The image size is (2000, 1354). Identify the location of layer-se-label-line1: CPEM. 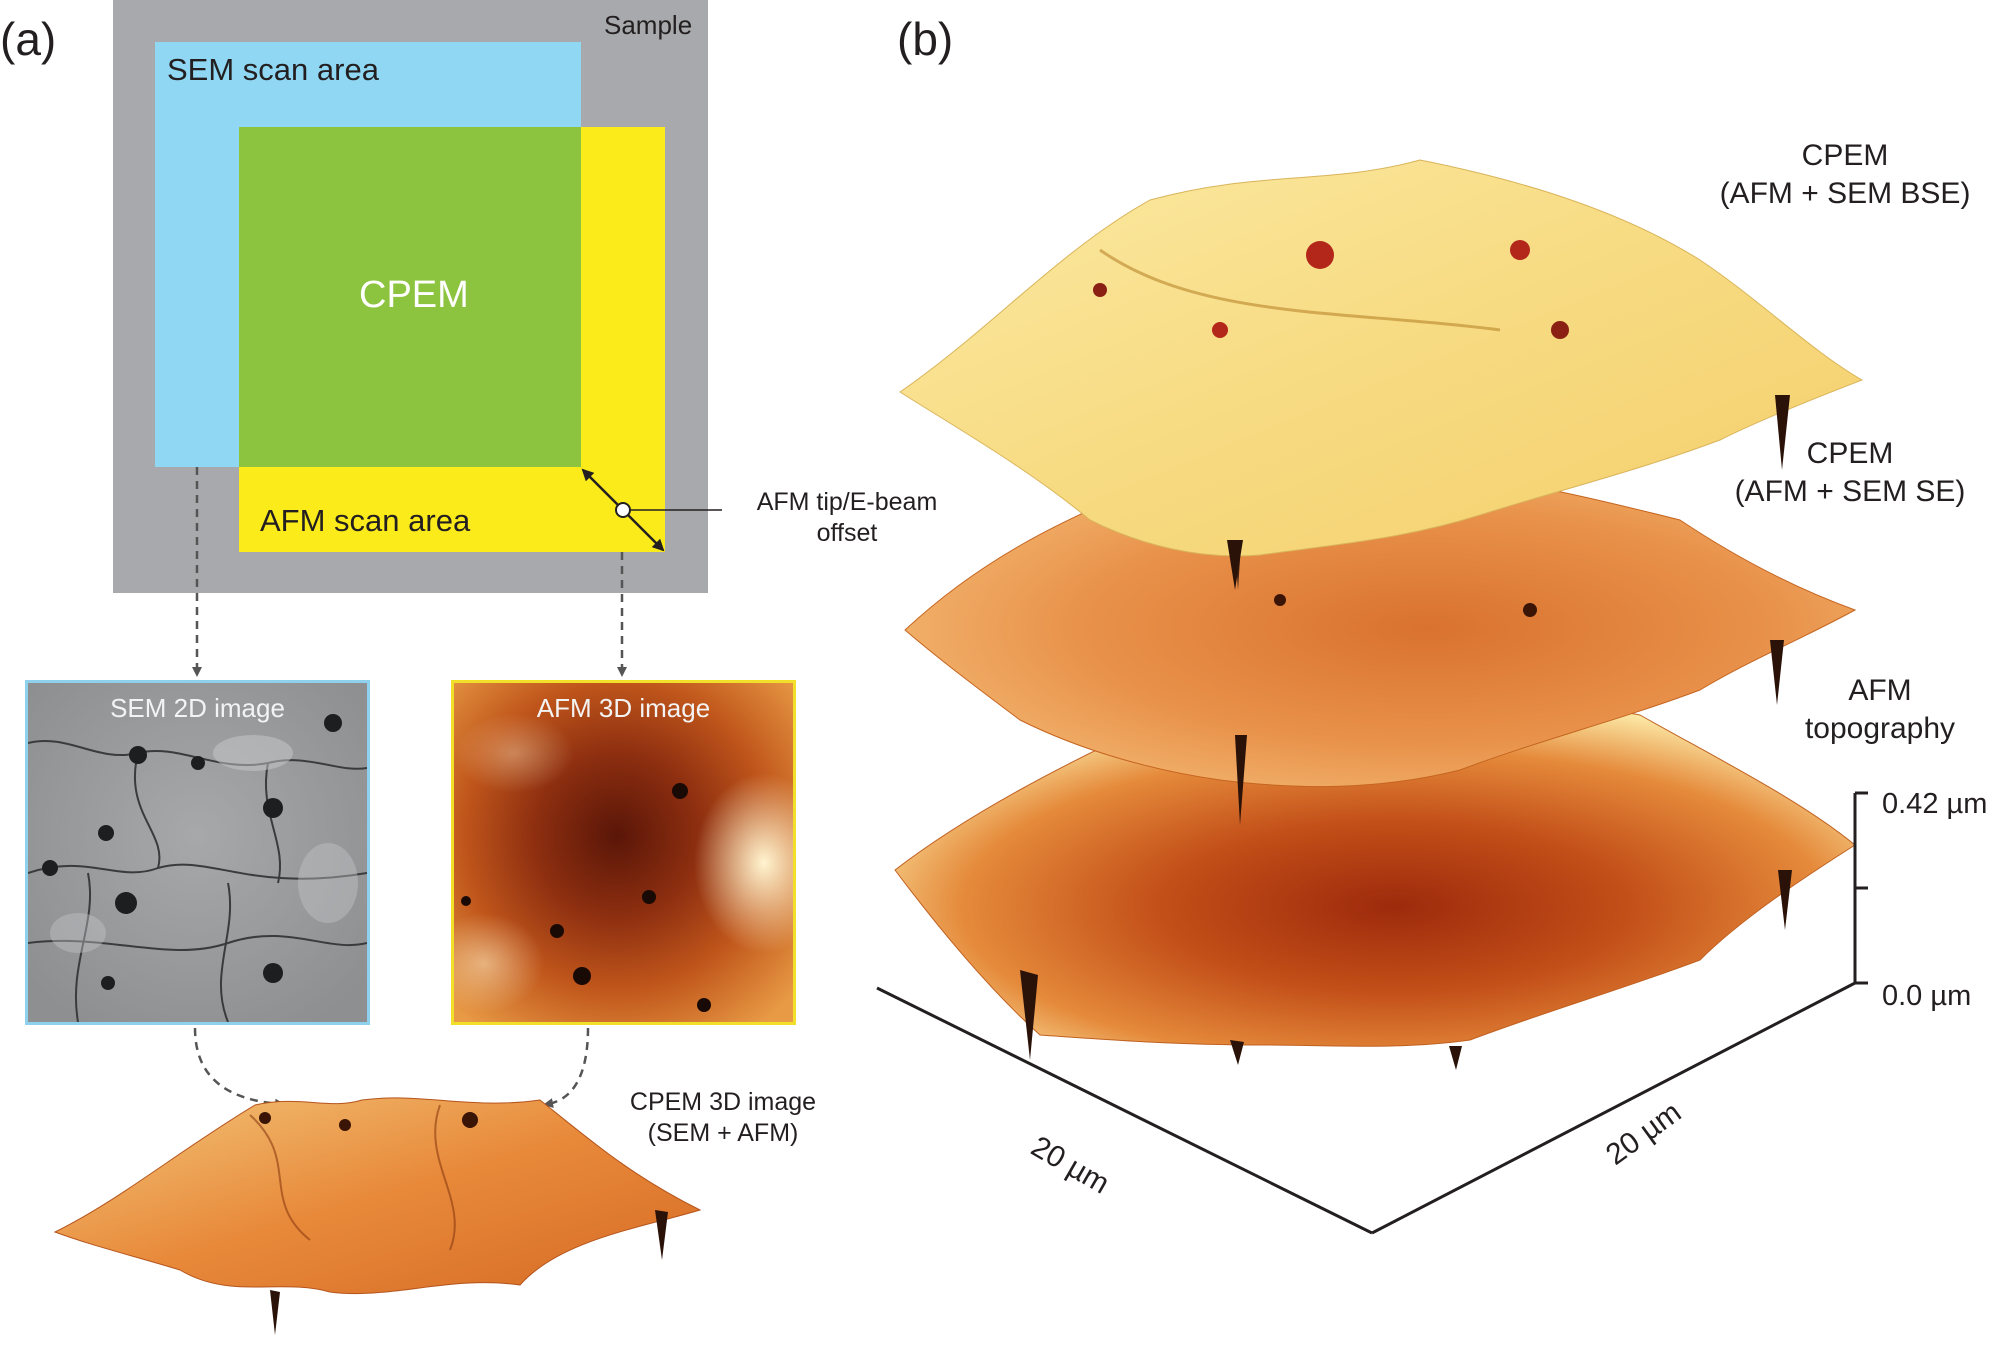
(1850, 453).